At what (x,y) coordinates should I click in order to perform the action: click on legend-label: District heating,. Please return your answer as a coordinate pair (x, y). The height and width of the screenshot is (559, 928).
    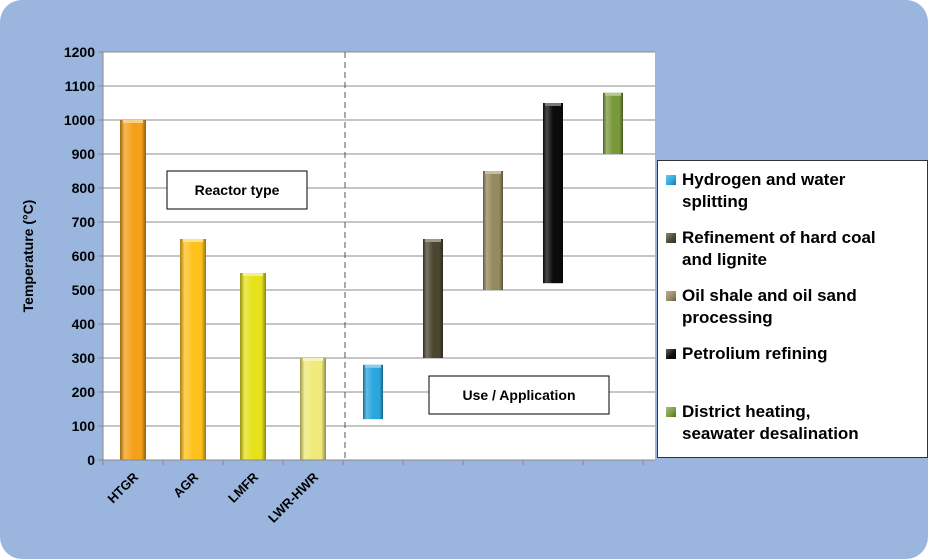
    Looking at the image, I should click on (746, 411).